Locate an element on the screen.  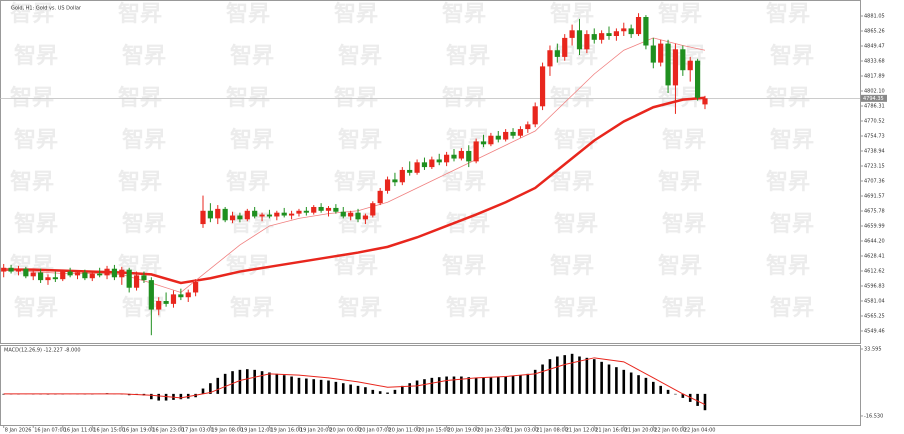
y-tick-label: 4770.52 is located at coordinates (874, 121).